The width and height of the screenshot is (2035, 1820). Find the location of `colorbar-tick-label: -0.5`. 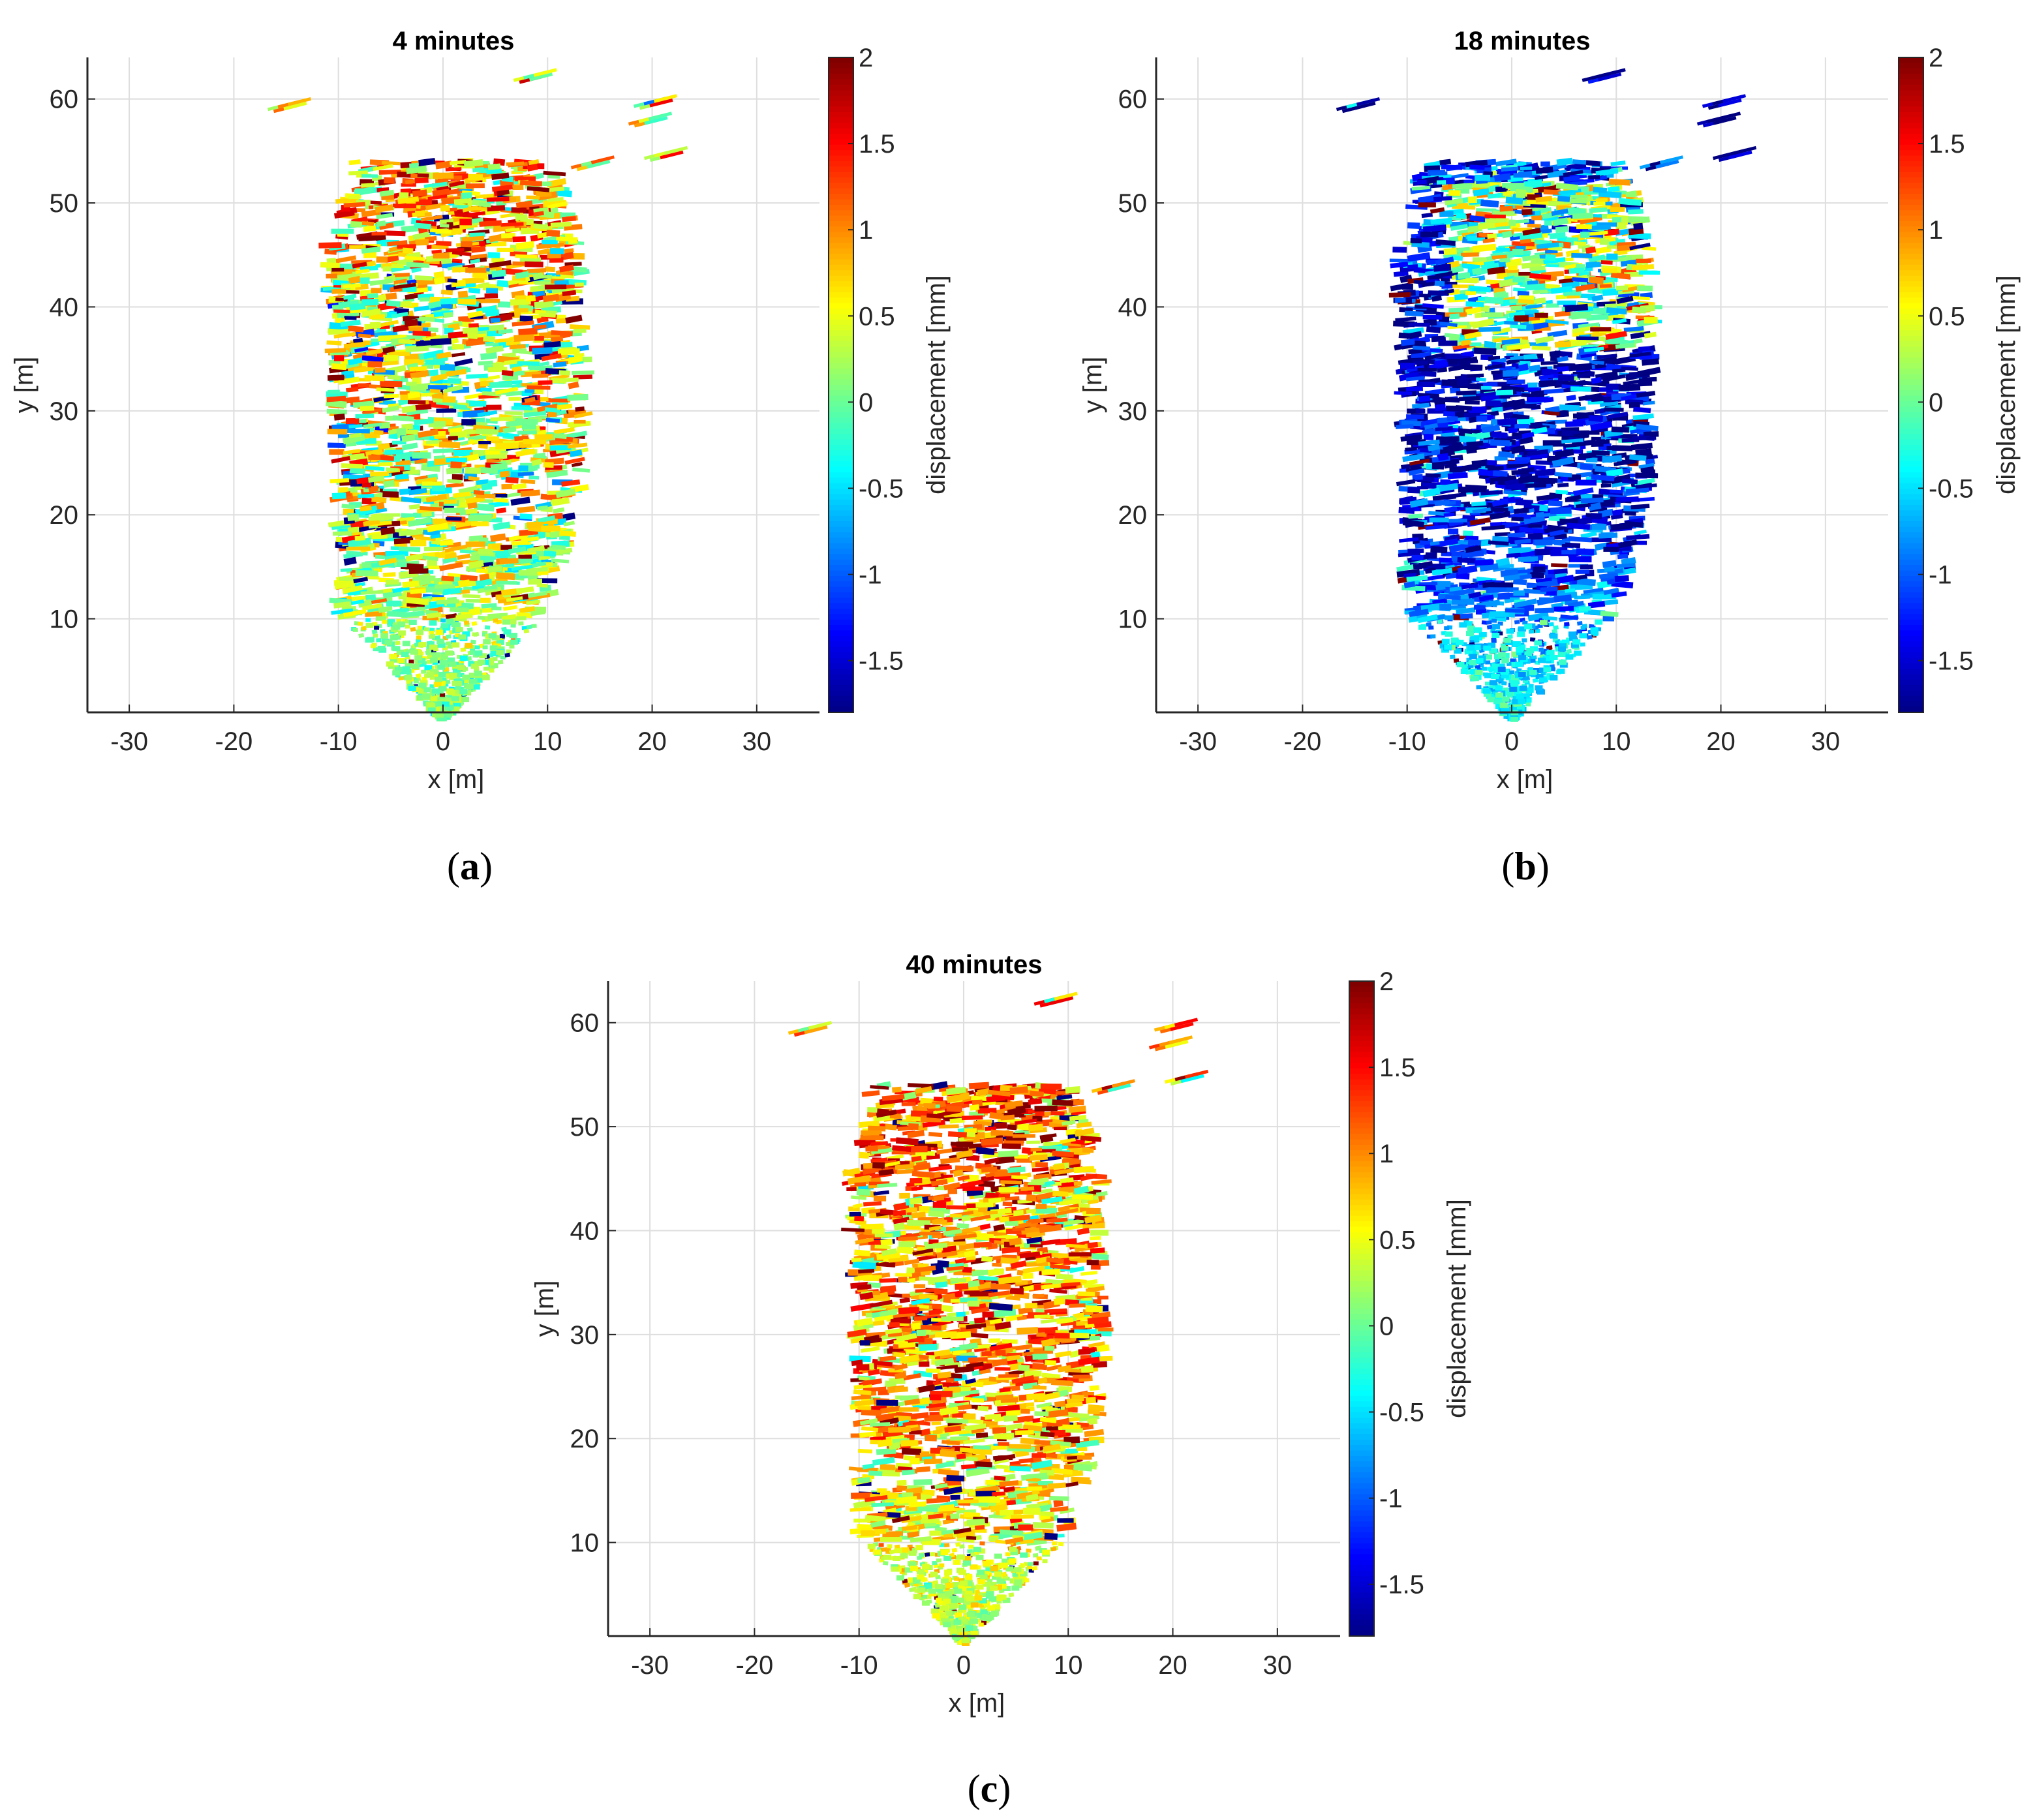

colorbar-tick-label: -0.5 is located at coordinates (881, 490).